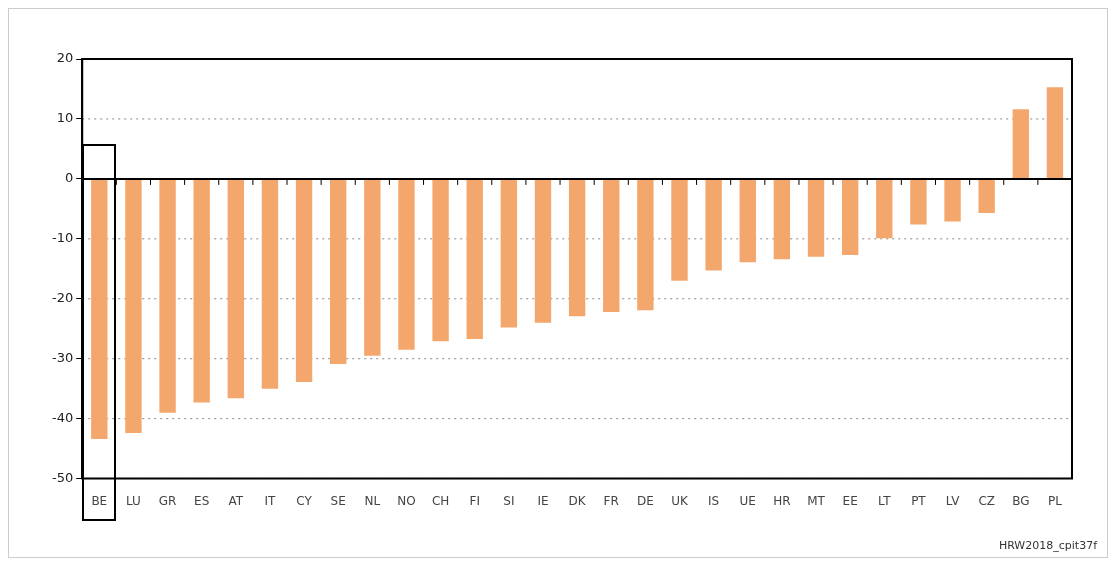 The width and height of the screenshot is (1117, 567). Describe the element at coordinates (543, 500) in the screenshot. I see `x-tick-label: IE` at that location.